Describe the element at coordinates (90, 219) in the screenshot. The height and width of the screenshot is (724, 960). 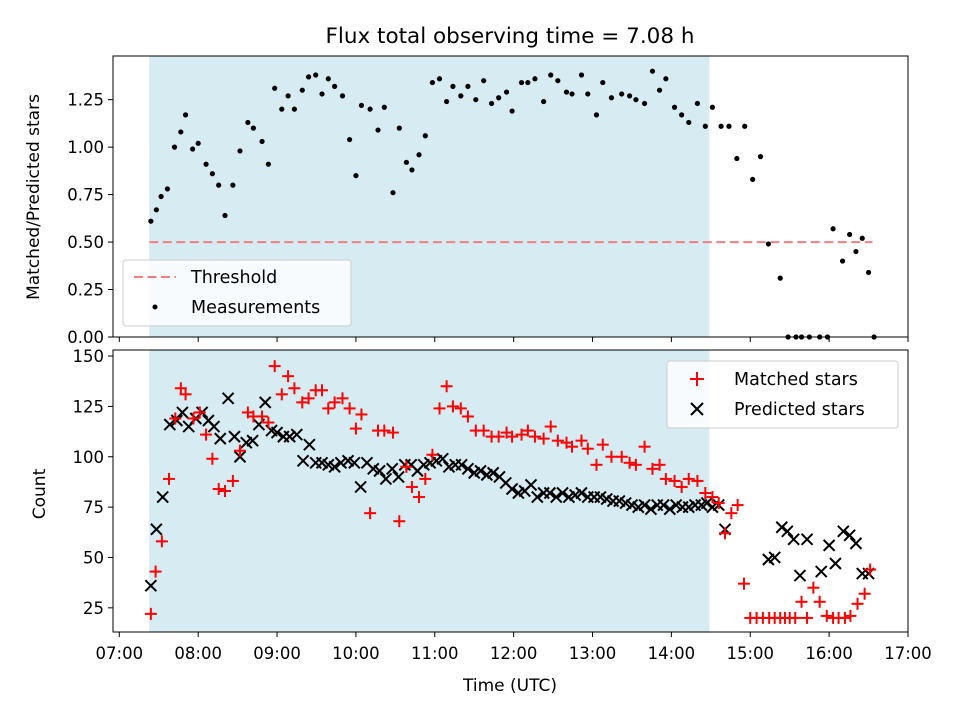
I see `top-y-ticks: 0.00 0.25 0.50 0.75 1.00 1.25` at that location.